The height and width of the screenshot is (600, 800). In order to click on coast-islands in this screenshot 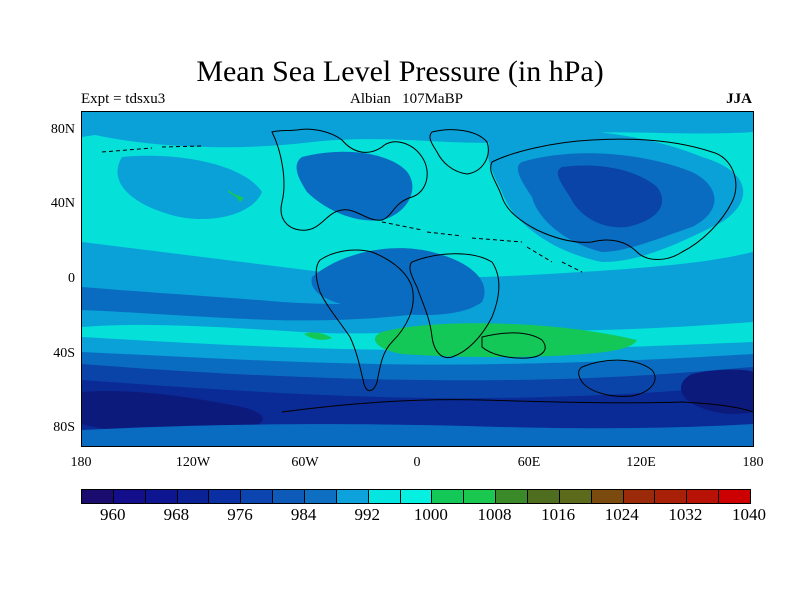, I will do `click(342, 209)`.